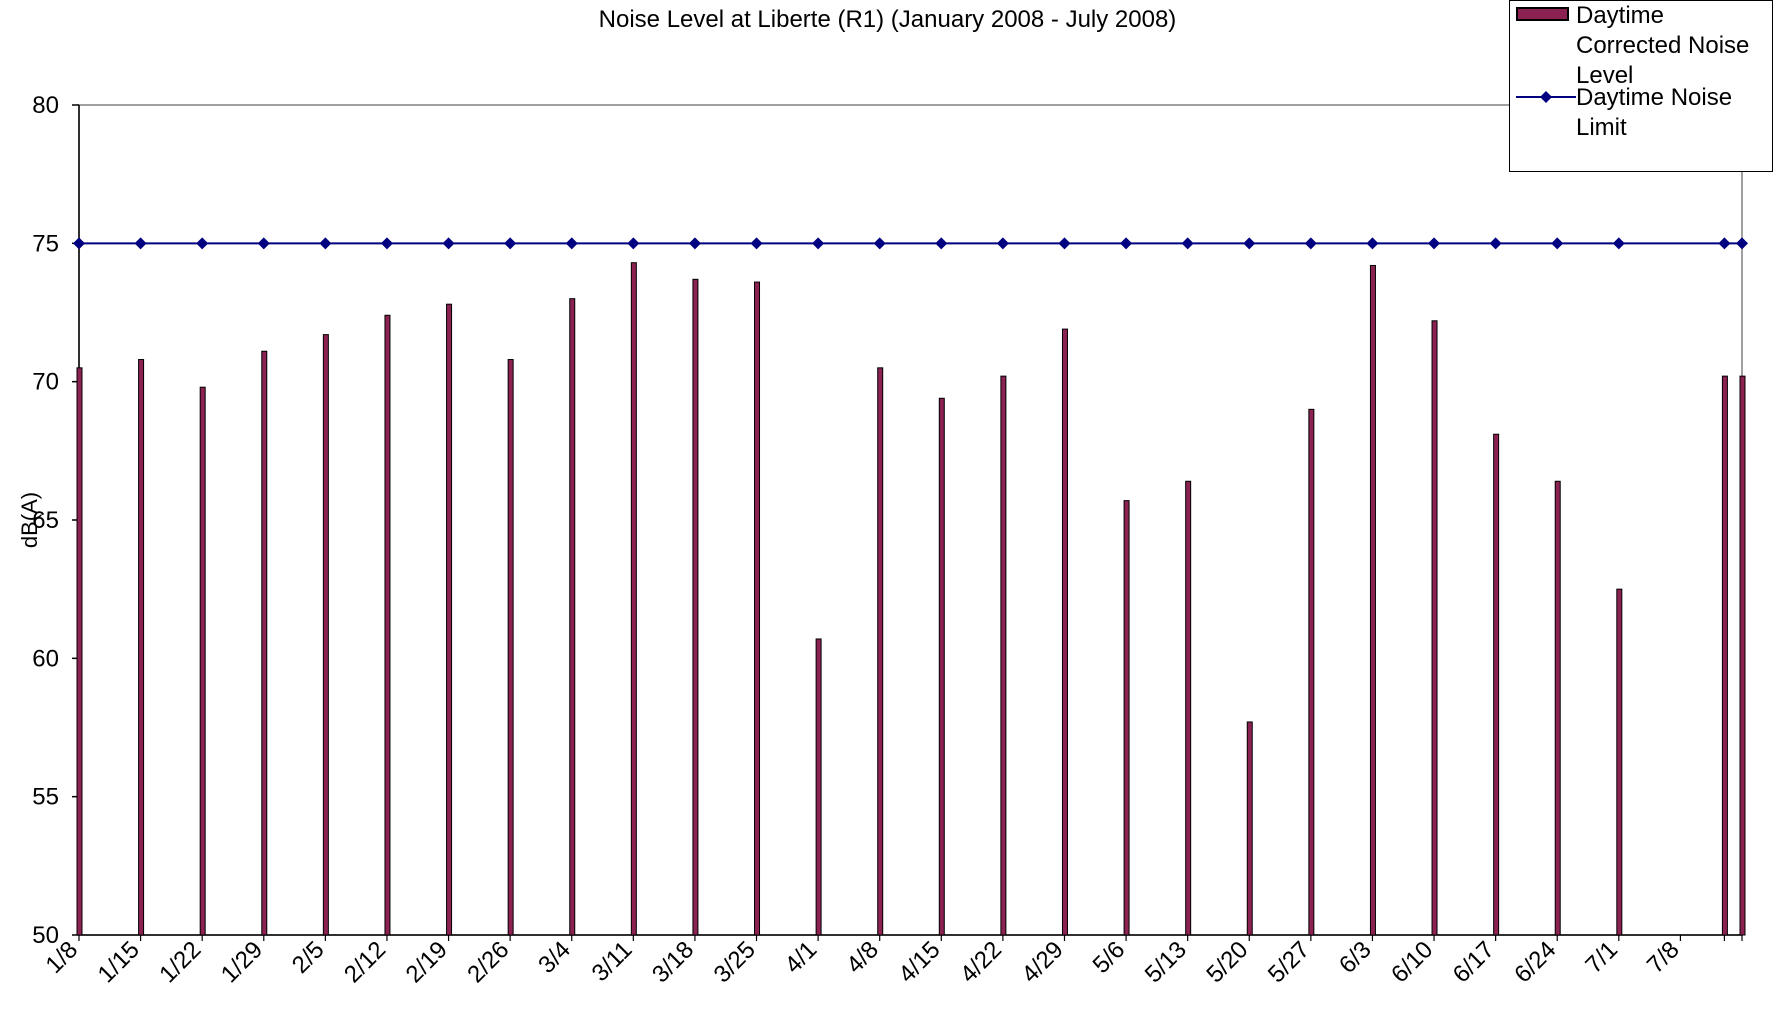 This screenshot has height=1016, width=1775. What do you see at coordinates (554, 957) in the screenshot?
I see `x-tick-label: 3/4` at bounding box center [554, 957].